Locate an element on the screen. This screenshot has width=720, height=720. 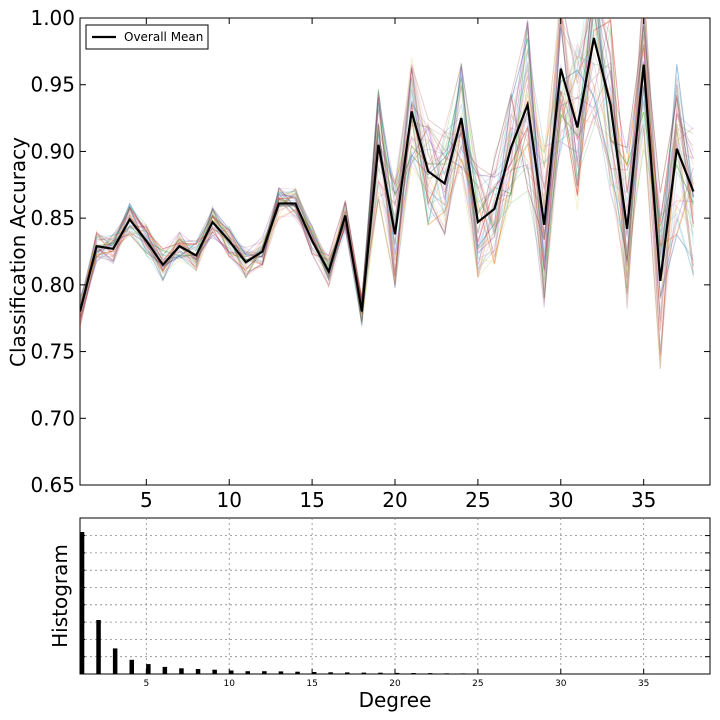
y-tick-label: 0.75 is located at coordinates (52, 352).